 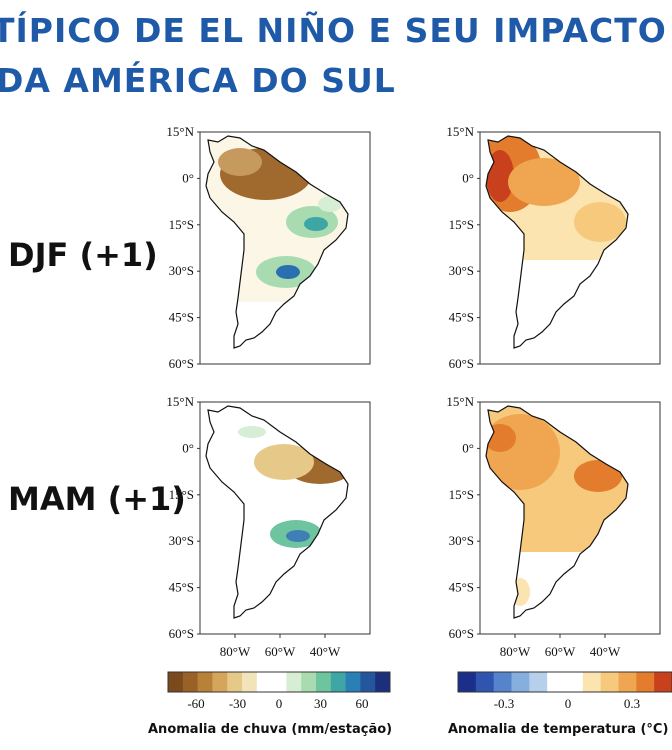 I want to click on panel-djf-temp, so click(x=570, y=248).